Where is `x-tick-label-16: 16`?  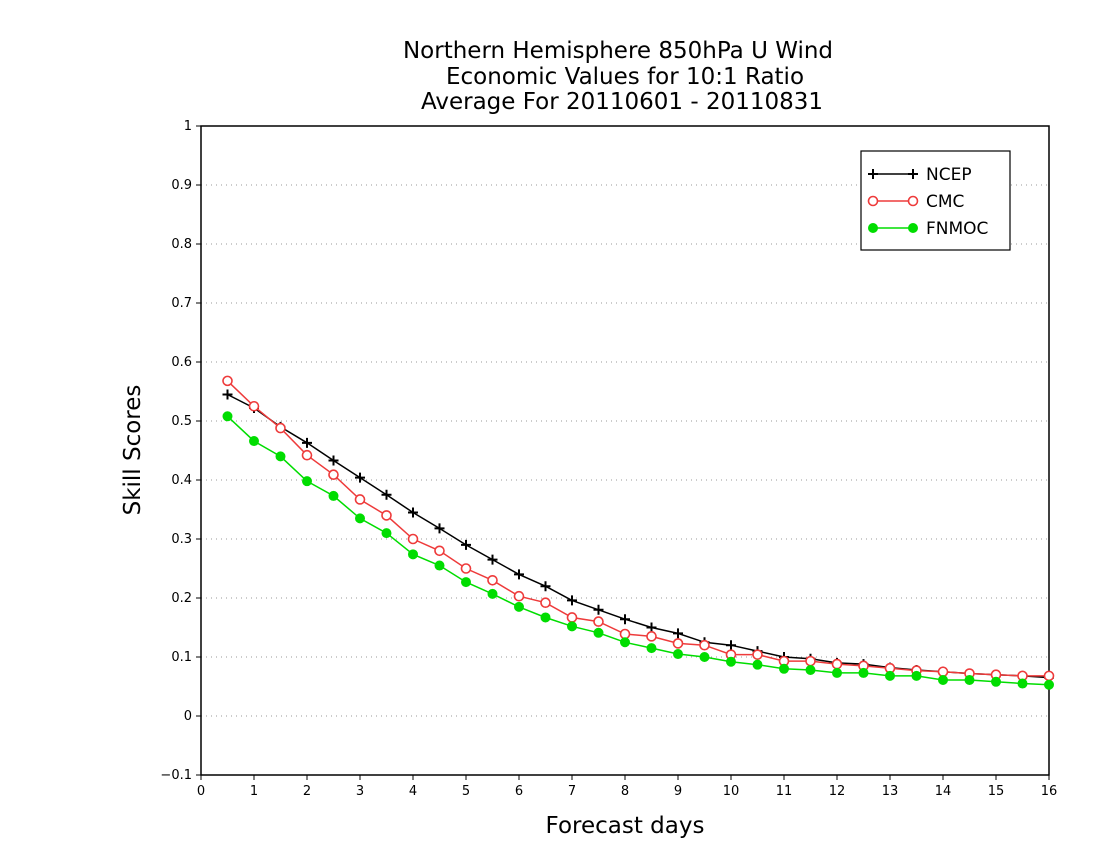
x-tick-label-16: 16 is located at coordinates (1049, 791).